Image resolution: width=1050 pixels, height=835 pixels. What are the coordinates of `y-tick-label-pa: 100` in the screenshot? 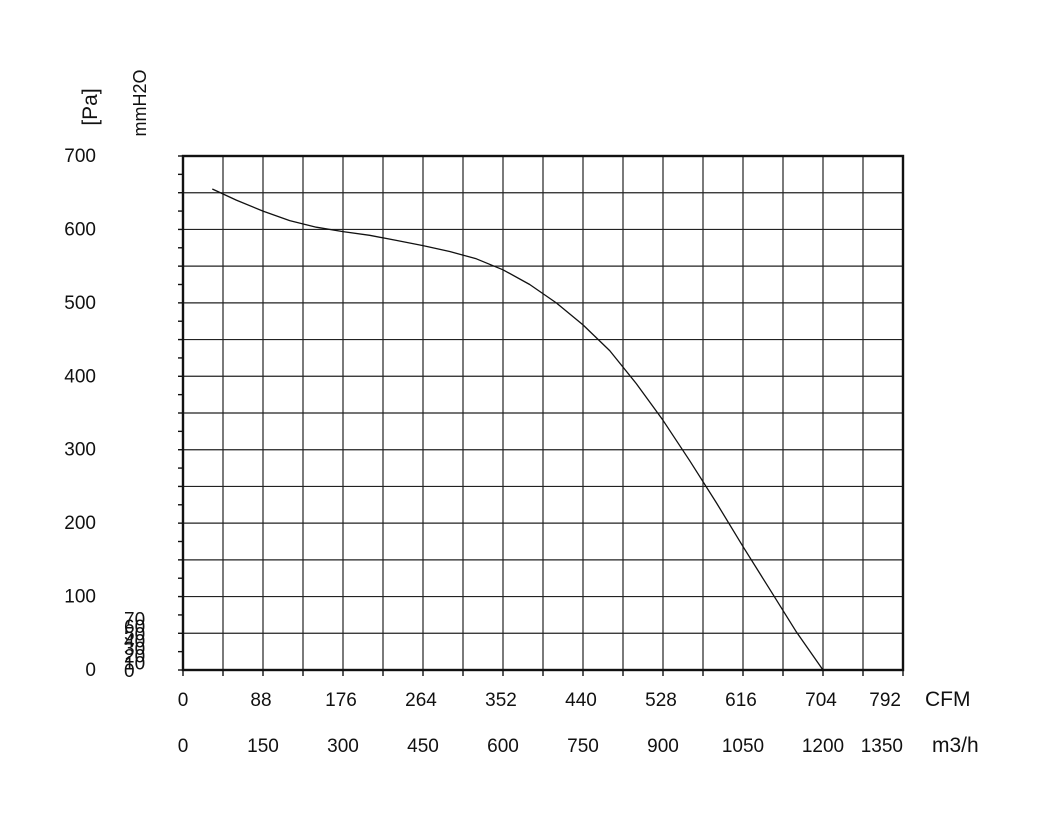 It's located at (80, 597).